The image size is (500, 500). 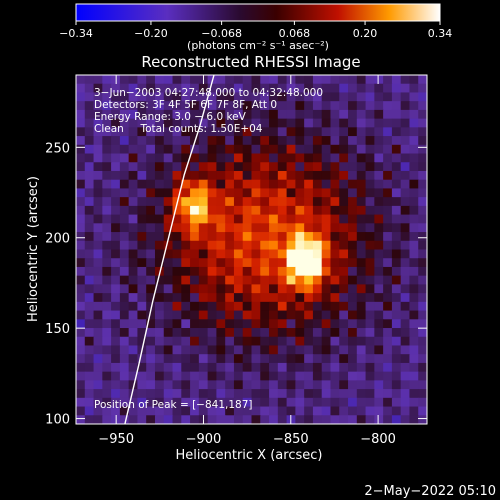 I want to click on annotation-clean-counts: Clean Total counts: 1.50E+04, so click(x=178, y=129).